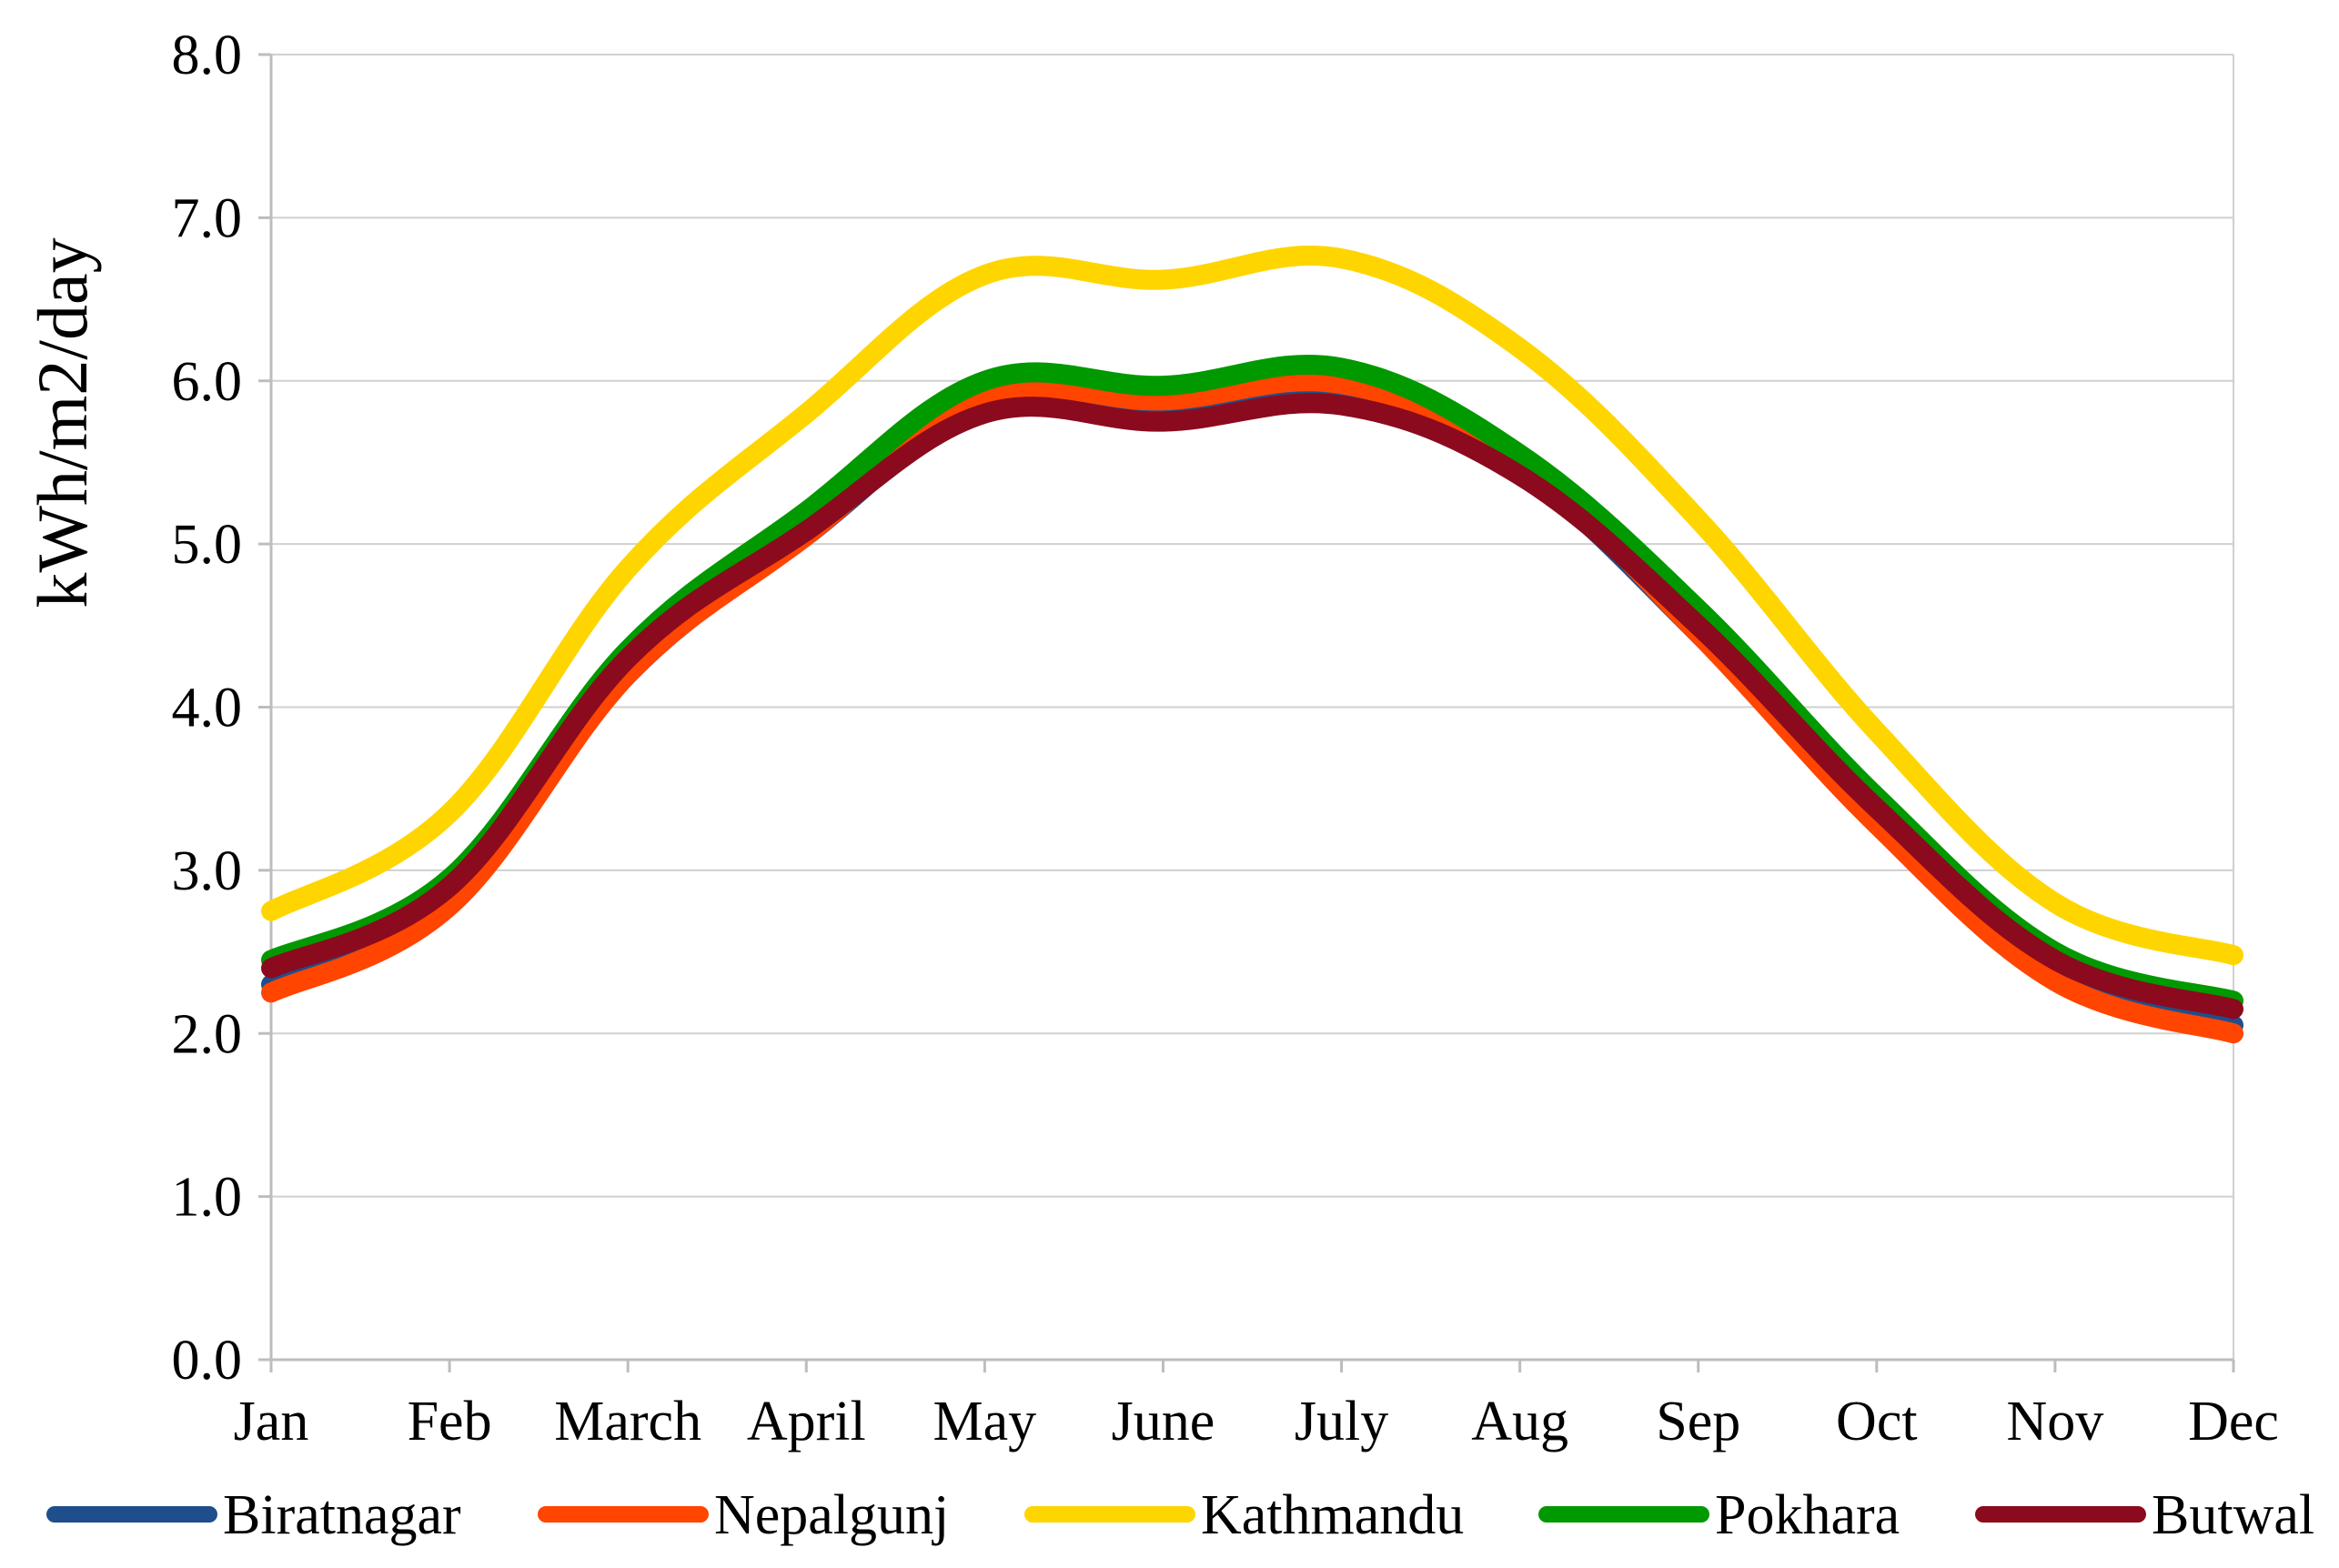 The height and width of the screenshot is (1568, 2339). Describe the element at coordinates (627, 1421) in the screenshot. I see `x-tick-label: March` at that location.